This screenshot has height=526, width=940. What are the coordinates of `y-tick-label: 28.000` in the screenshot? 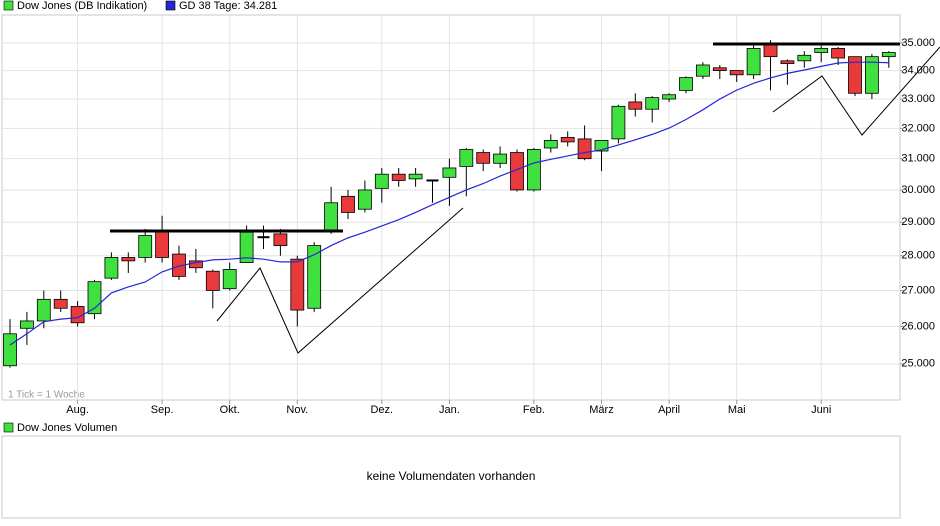 It's located at (918, 256).